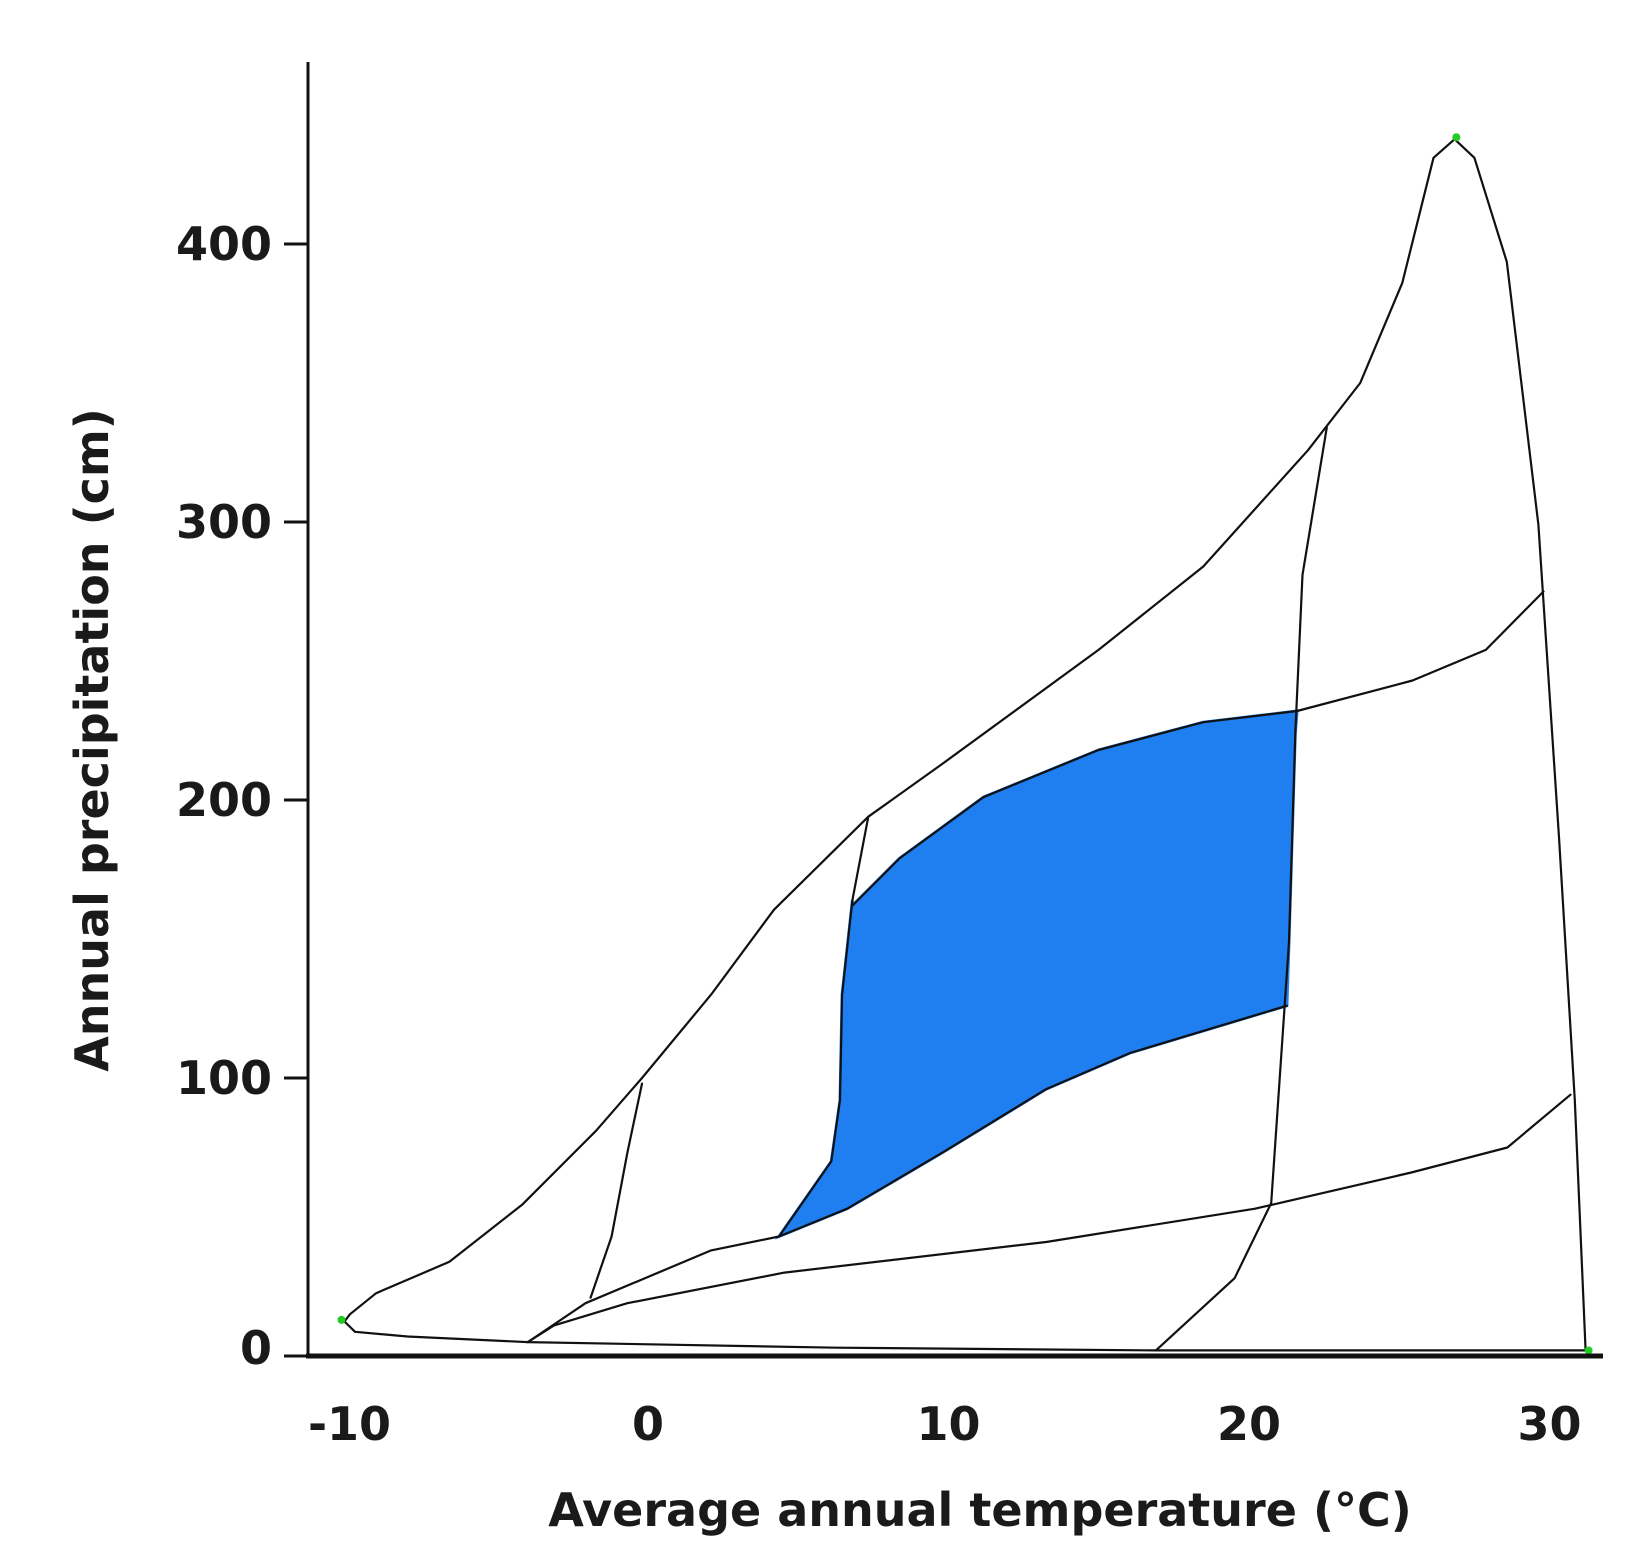 This screenshot has width=1640, height=1548. Describe the element at coordinates (256, 1348) in the screenshot. I see `y-tick-label: 0` at that location.